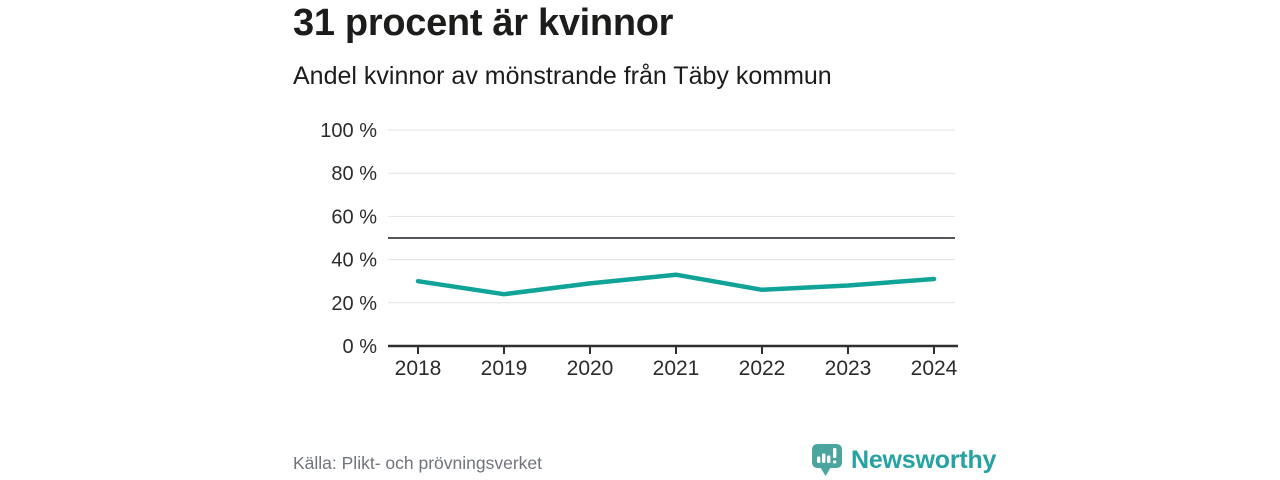  I want to click on newsworthy-wordmark: Newsworthy, so click(924, 459).